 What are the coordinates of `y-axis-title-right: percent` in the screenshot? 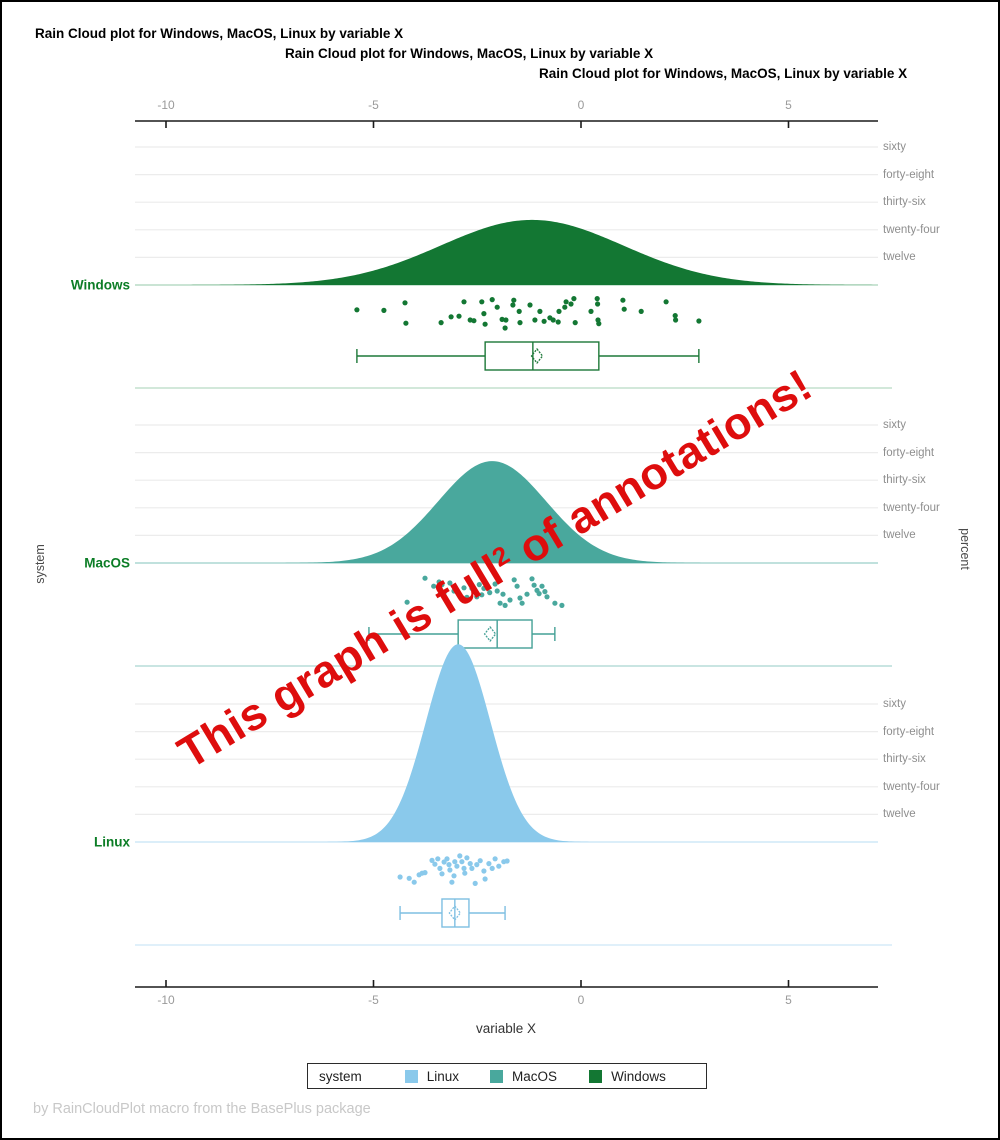 It's located at (965, 549).